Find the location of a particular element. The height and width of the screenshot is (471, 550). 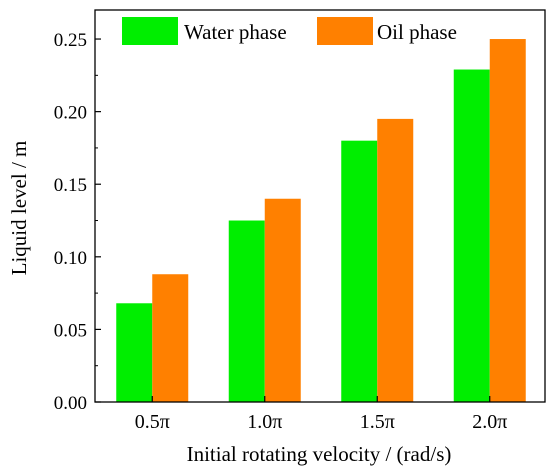

x-tick-label: 1.5π is located at coordinates (377, 422).